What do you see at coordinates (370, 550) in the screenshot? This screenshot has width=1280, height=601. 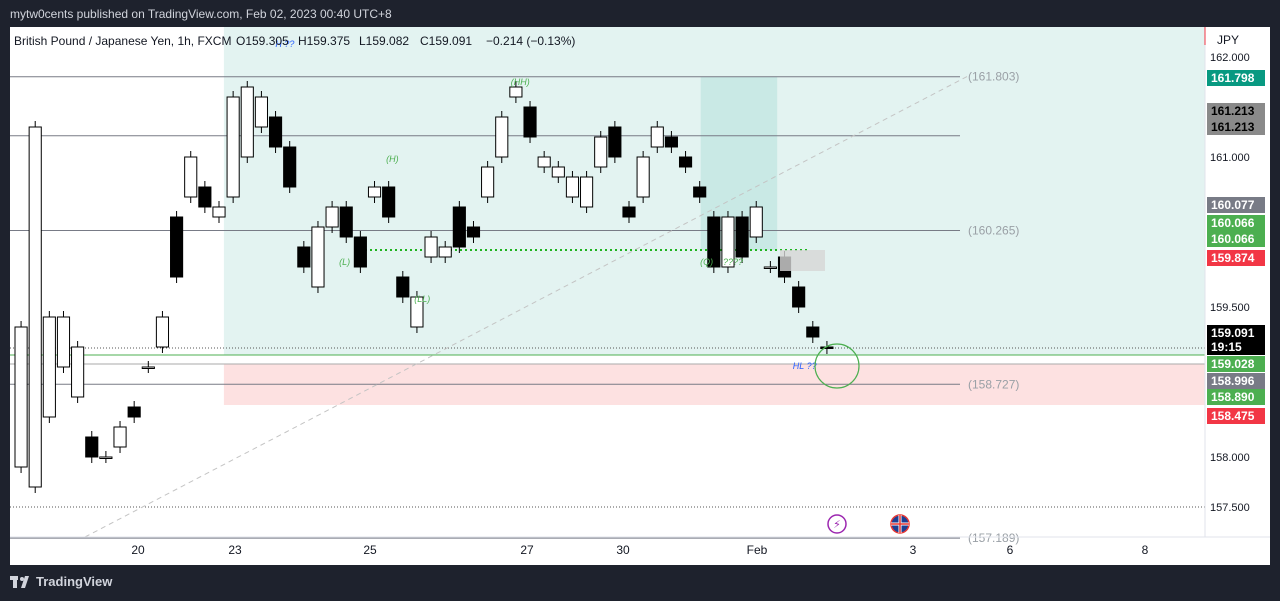 I see `x-tick-label: 25` at bounding box center [370, 550].